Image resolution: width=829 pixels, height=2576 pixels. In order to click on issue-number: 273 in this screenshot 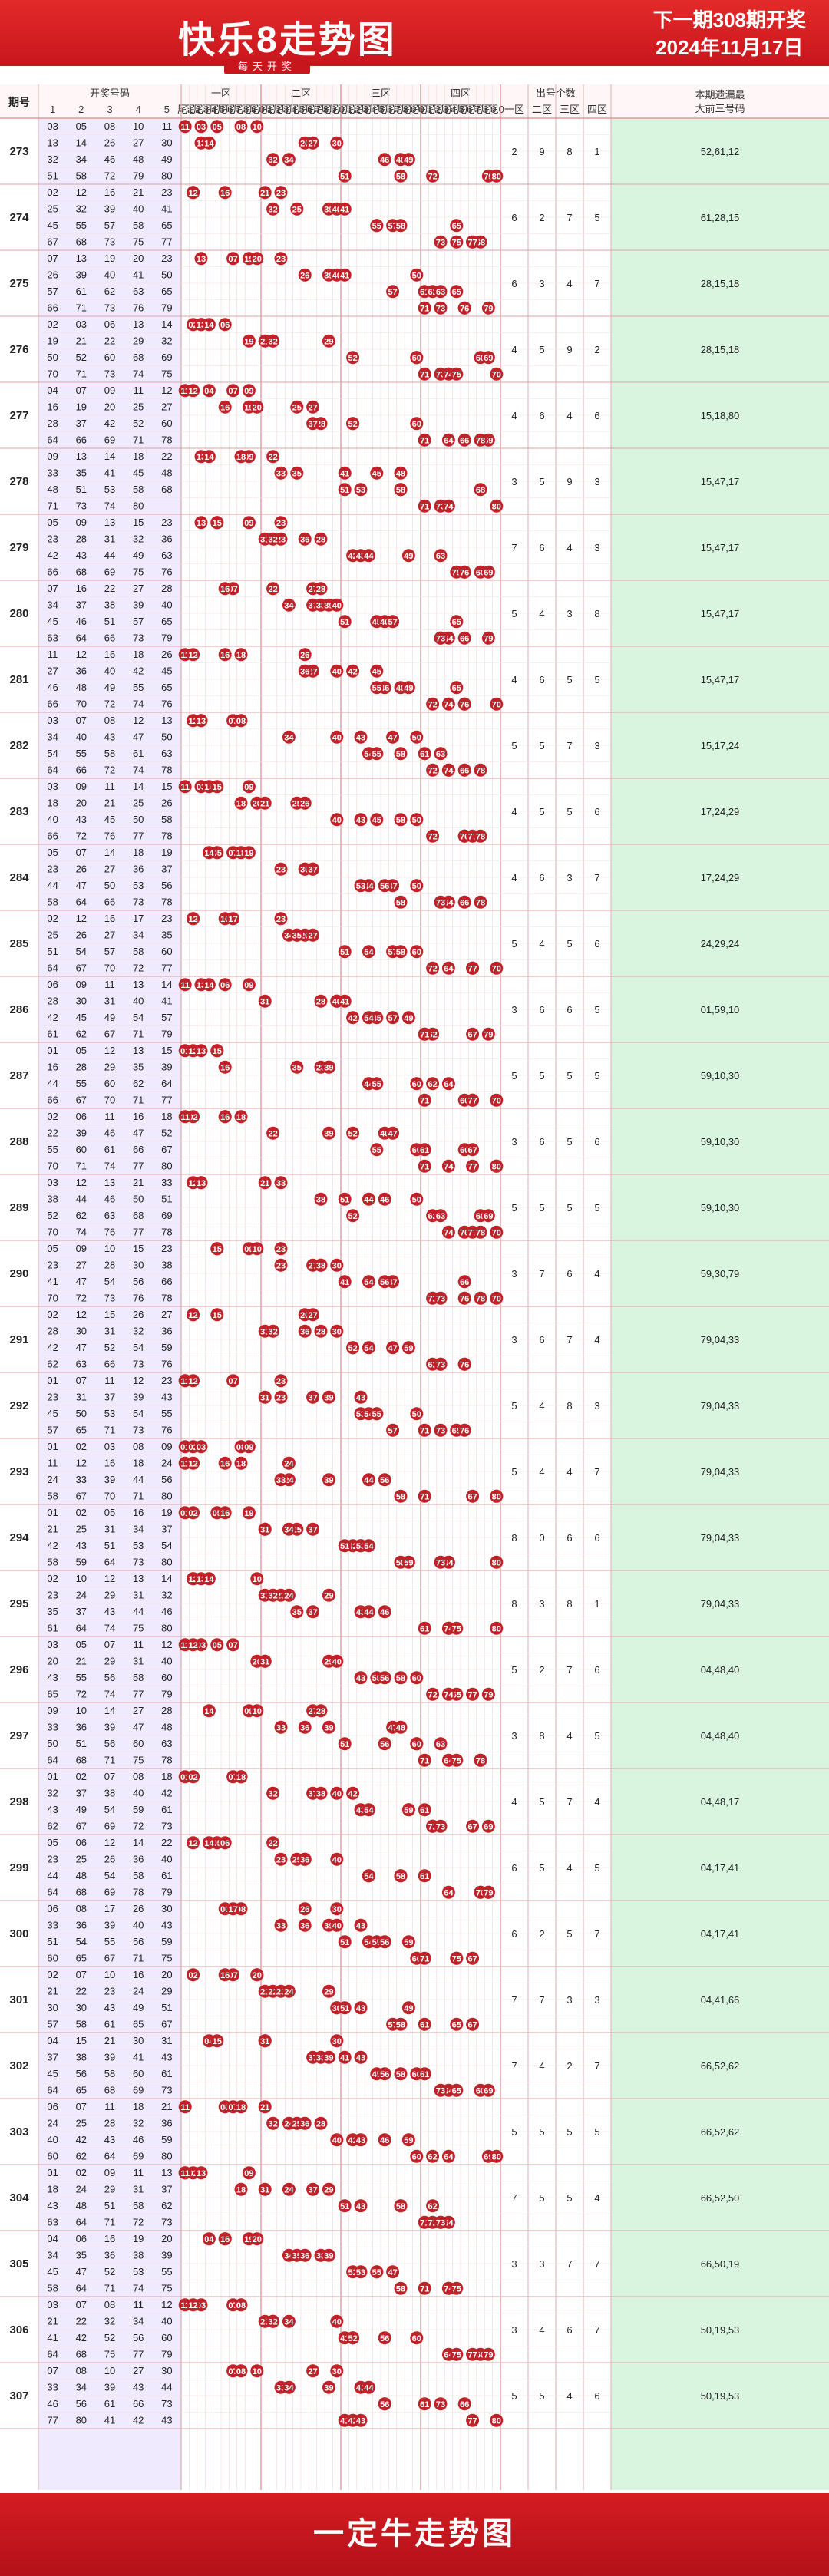, I will do `click(18, 151)`.